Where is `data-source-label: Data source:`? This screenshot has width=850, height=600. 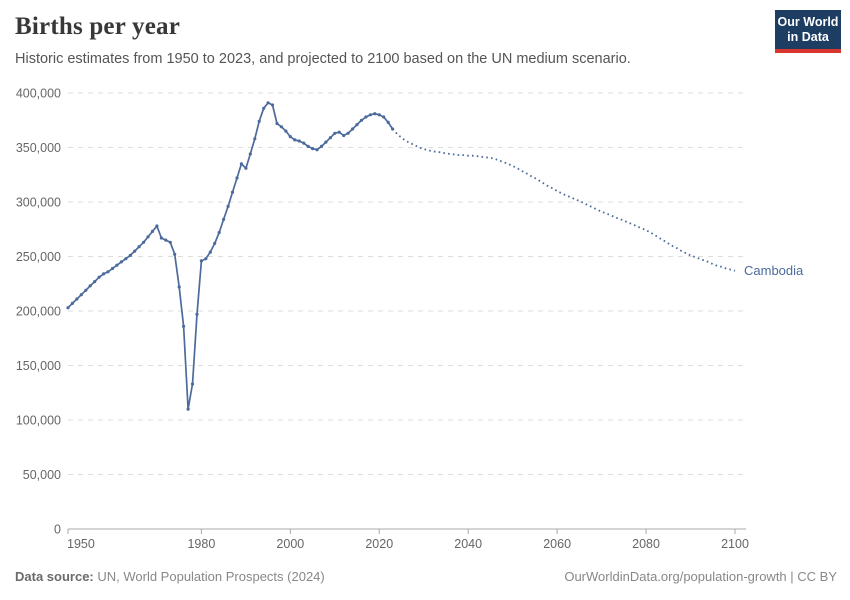 data-source-label: Data source: is located at coordinates (54, 576).